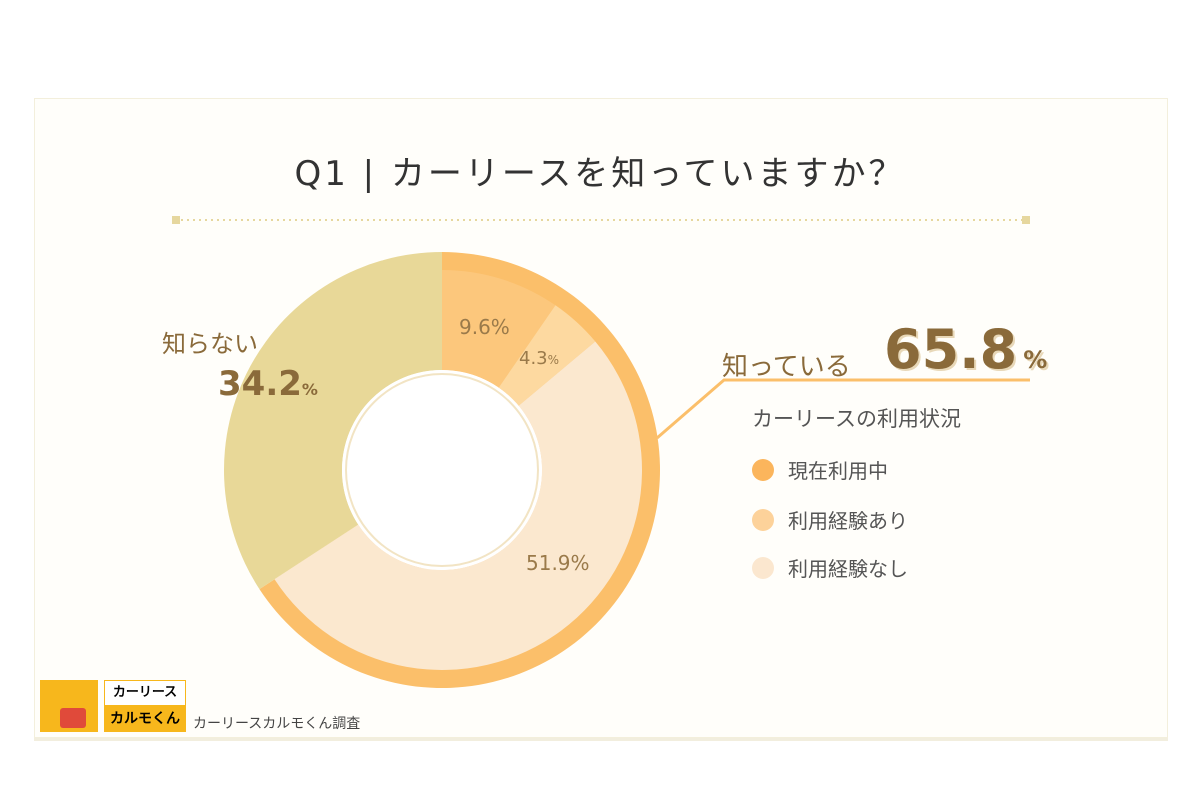 This screenshot has height=799, width=1200. What do you see at coordinates (856, 419) in the screenshot?
I see `legend-title: カーリースの利用状況` at bounding box center [856, 419].